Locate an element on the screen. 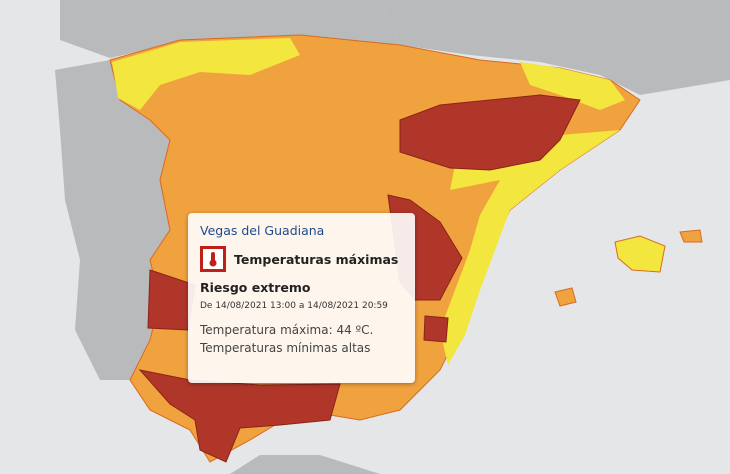 The image size is (730, 474). warning-row: Temperaturas máximas is located at coordinates (302, 259).